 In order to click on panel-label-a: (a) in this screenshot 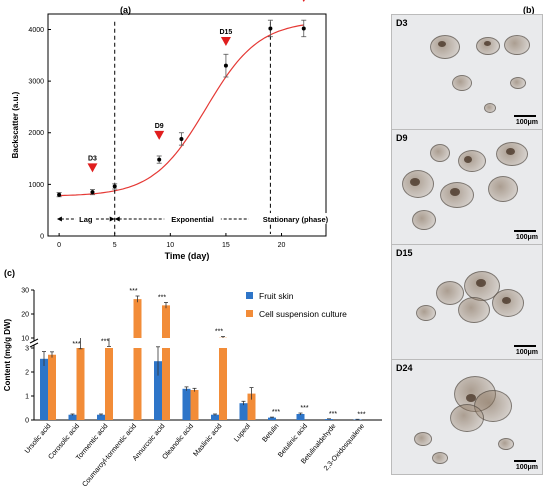, I will do `click(125, 10)`.